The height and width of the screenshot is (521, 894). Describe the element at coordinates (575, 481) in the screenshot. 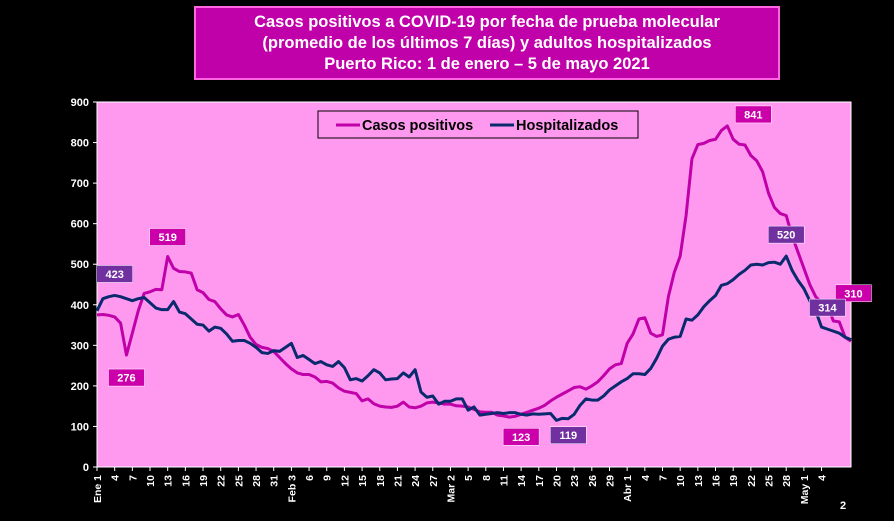

I see `x-tick-label: 23` at that location.